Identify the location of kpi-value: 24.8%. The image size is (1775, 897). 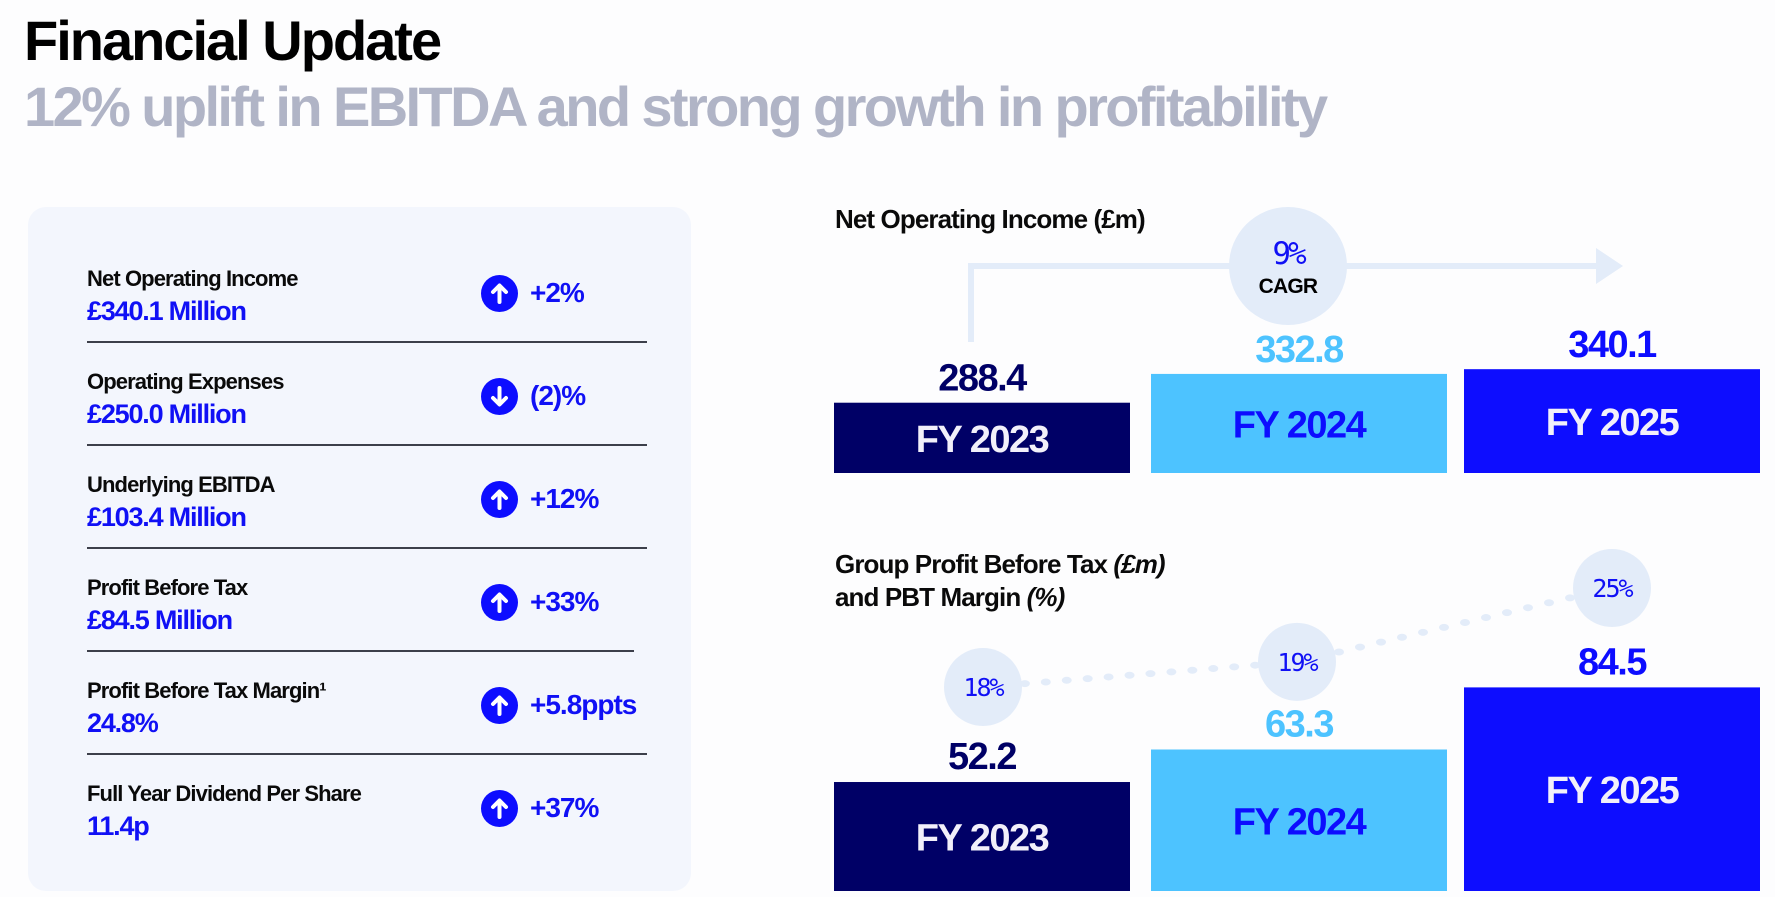
(123, 723).